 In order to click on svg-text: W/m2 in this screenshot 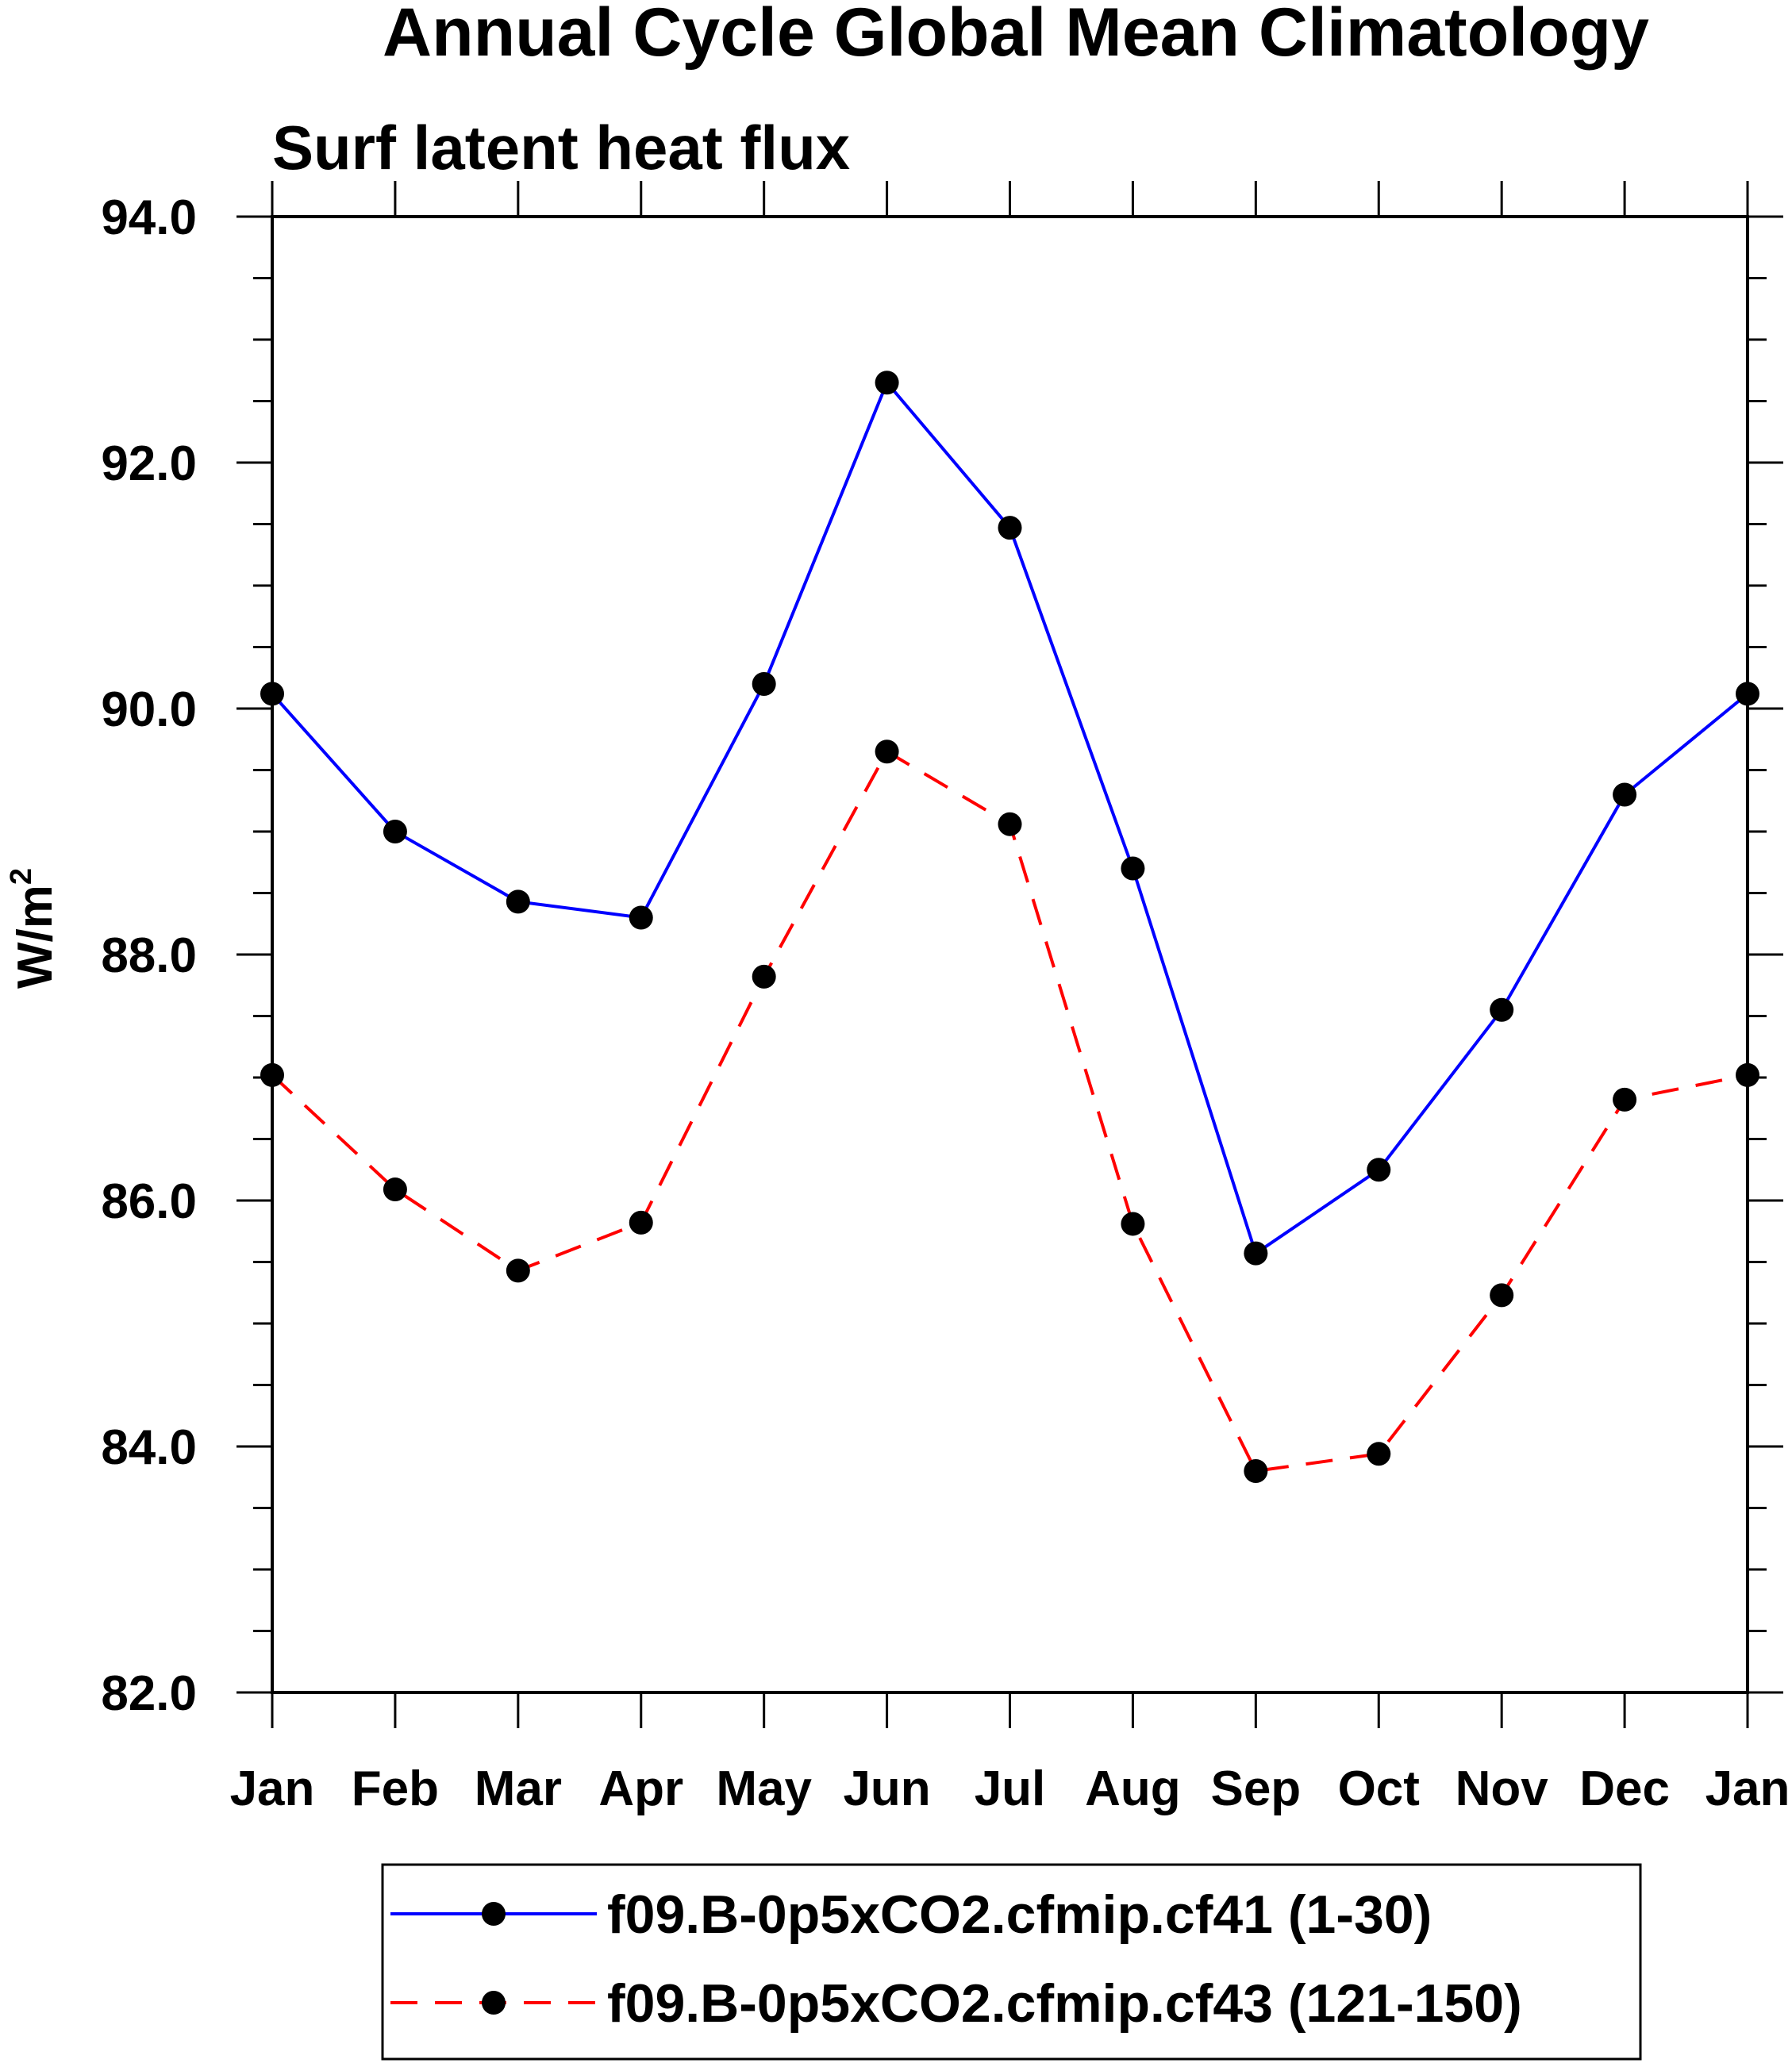, I will do `click(34, 928)`.